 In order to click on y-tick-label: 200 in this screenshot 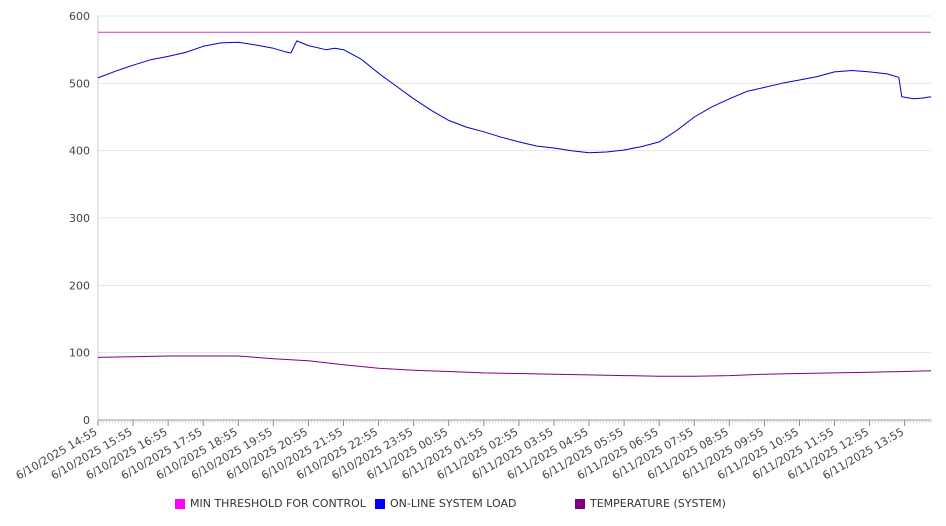, I will do `click(79, 285)`.